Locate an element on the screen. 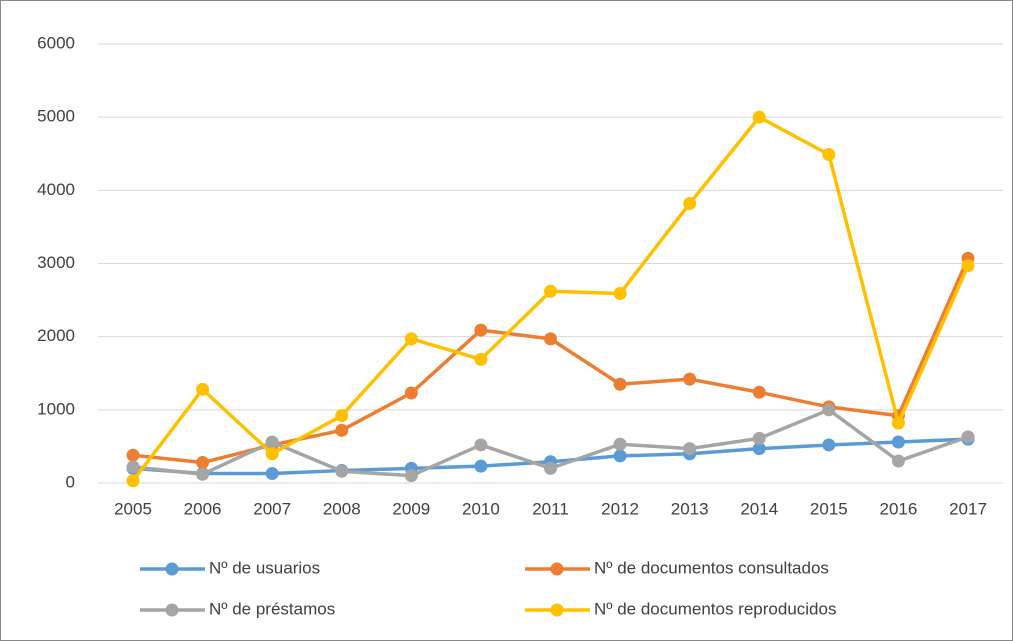  y-tick-label: 2000 is located at coordinates (56, 335).